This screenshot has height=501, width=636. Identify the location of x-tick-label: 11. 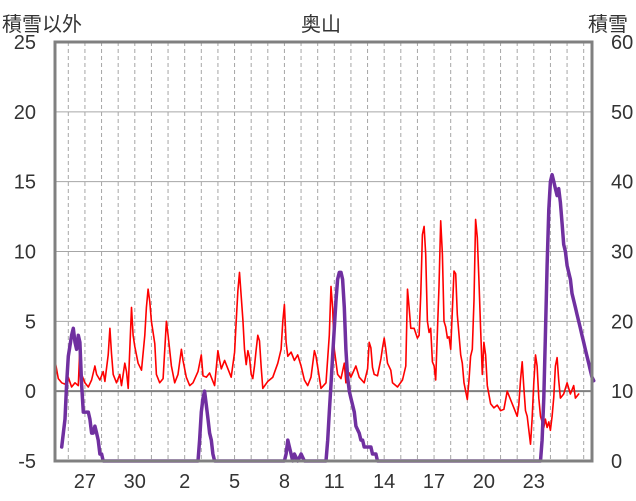
(334, 482).